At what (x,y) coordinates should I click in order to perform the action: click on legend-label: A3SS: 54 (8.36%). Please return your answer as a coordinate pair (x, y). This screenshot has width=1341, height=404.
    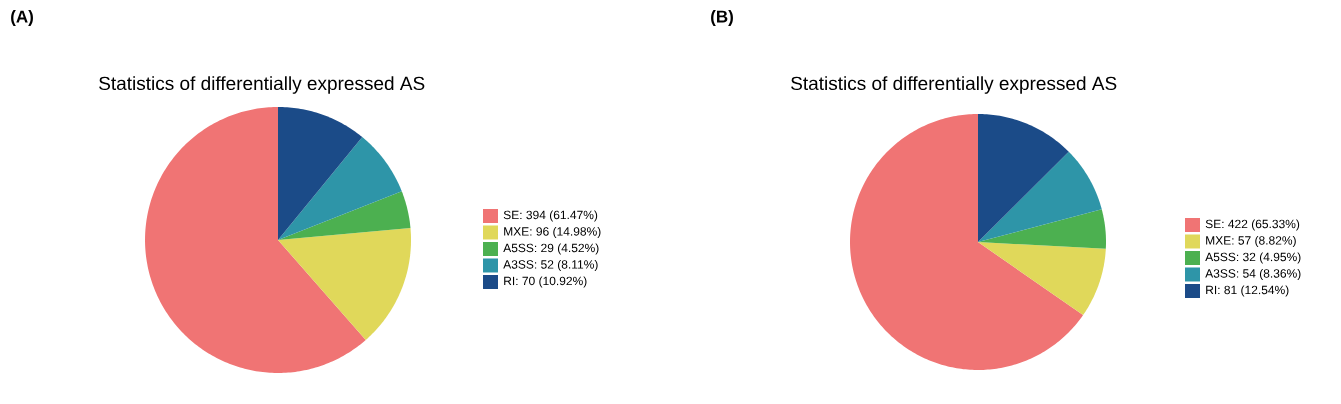
    Looking at the image, I should click on (1253, 274).